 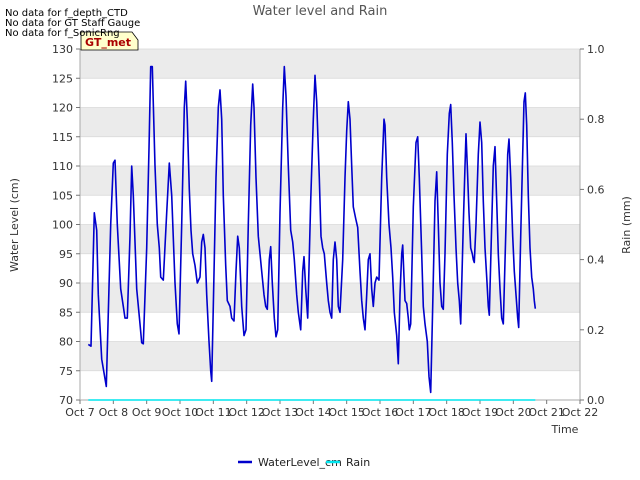 I want to click on x-tick-label: Oct 19, so click(x=480, y=412).